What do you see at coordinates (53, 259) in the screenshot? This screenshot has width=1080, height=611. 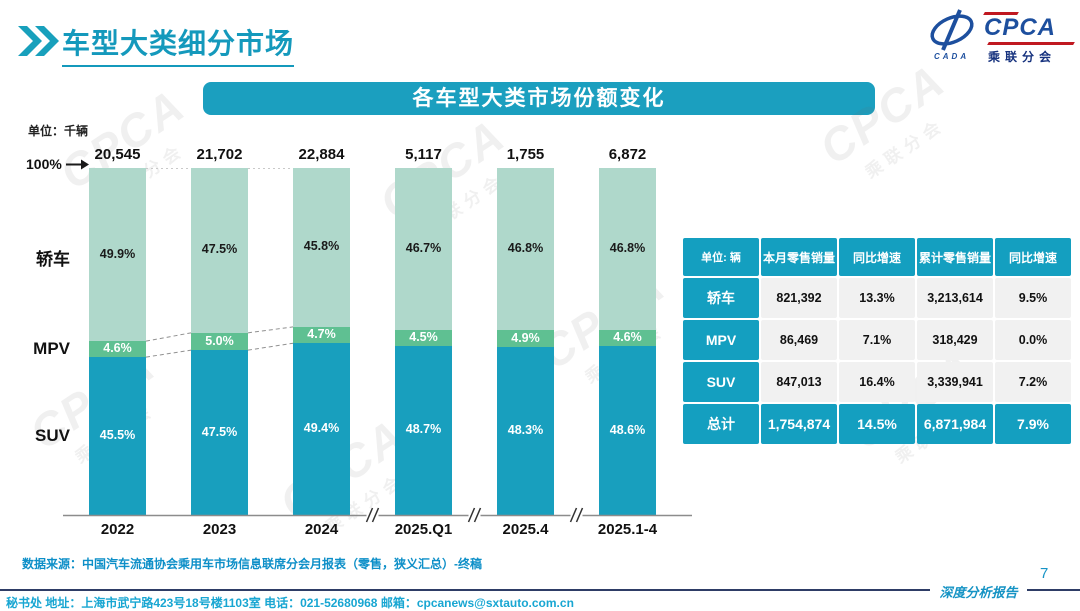 I see `series-label-轿车: 轿车` at bounding box center [53, 259].